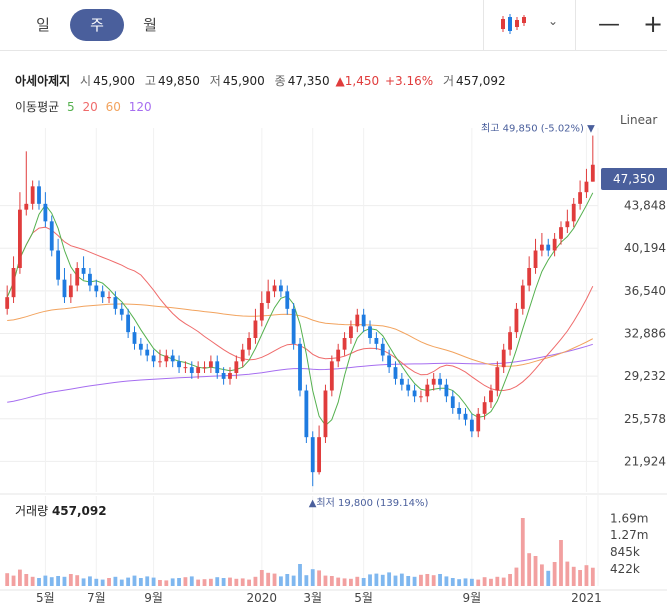 This screenshot has height=609, width=667. I want to click on time-tick-label: 9월, so click(153, 598).